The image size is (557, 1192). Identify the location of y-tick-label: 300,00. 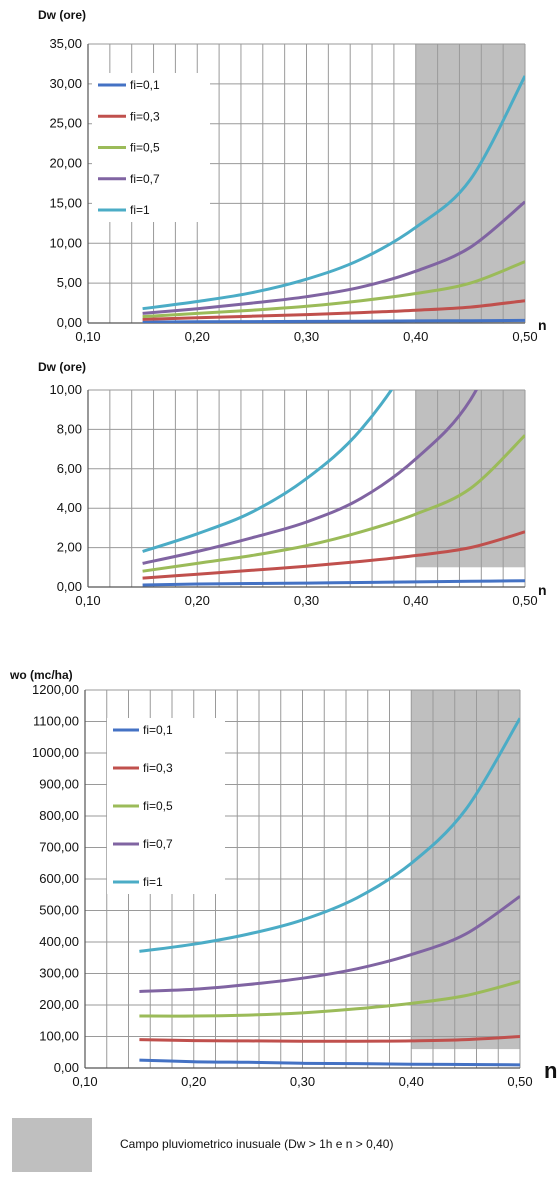
(59, 973).